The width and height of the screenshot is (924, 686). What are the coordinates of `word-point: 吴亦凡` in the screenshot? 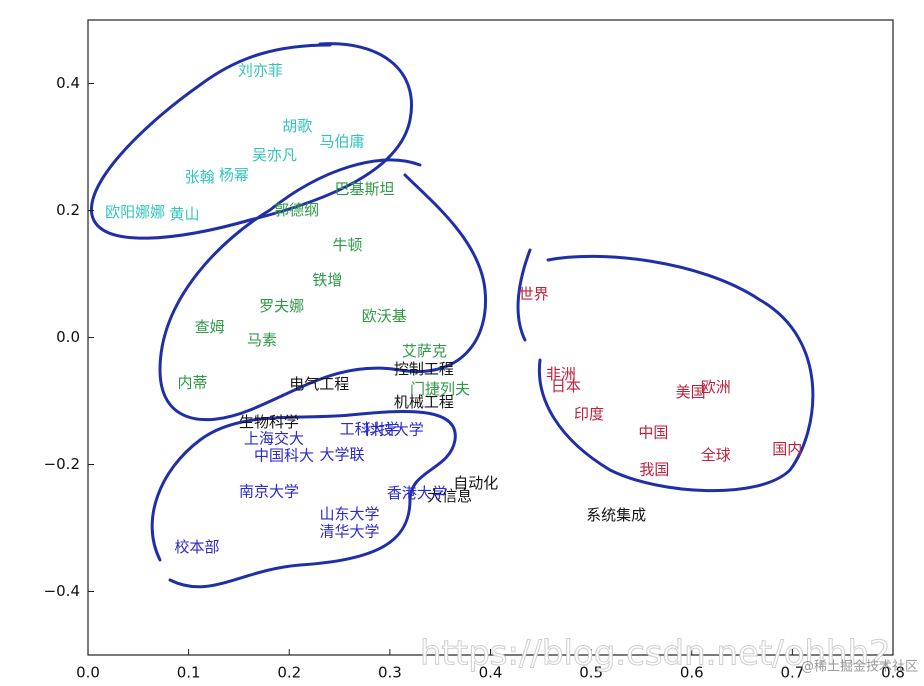 It's located at (274, 155).